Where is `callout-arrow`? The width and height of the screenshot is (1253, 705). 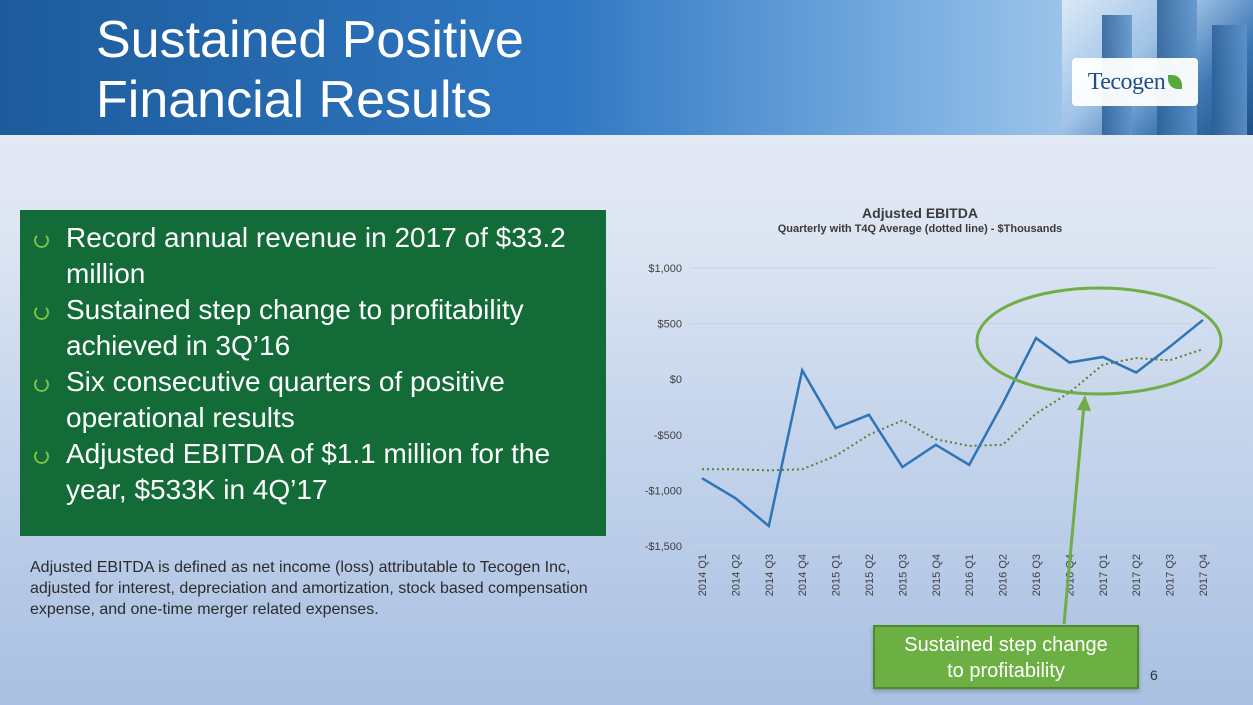
callout-arrow is located at coordinates (1074, 514).